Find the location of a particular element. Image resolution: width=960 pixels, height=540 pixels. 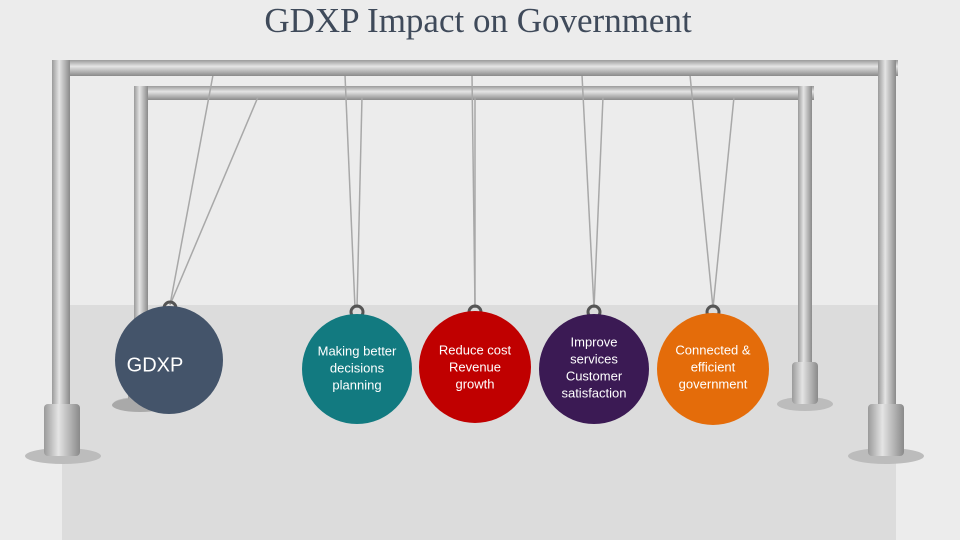

ball-label: GDXP is located at coordinates (155, 365).